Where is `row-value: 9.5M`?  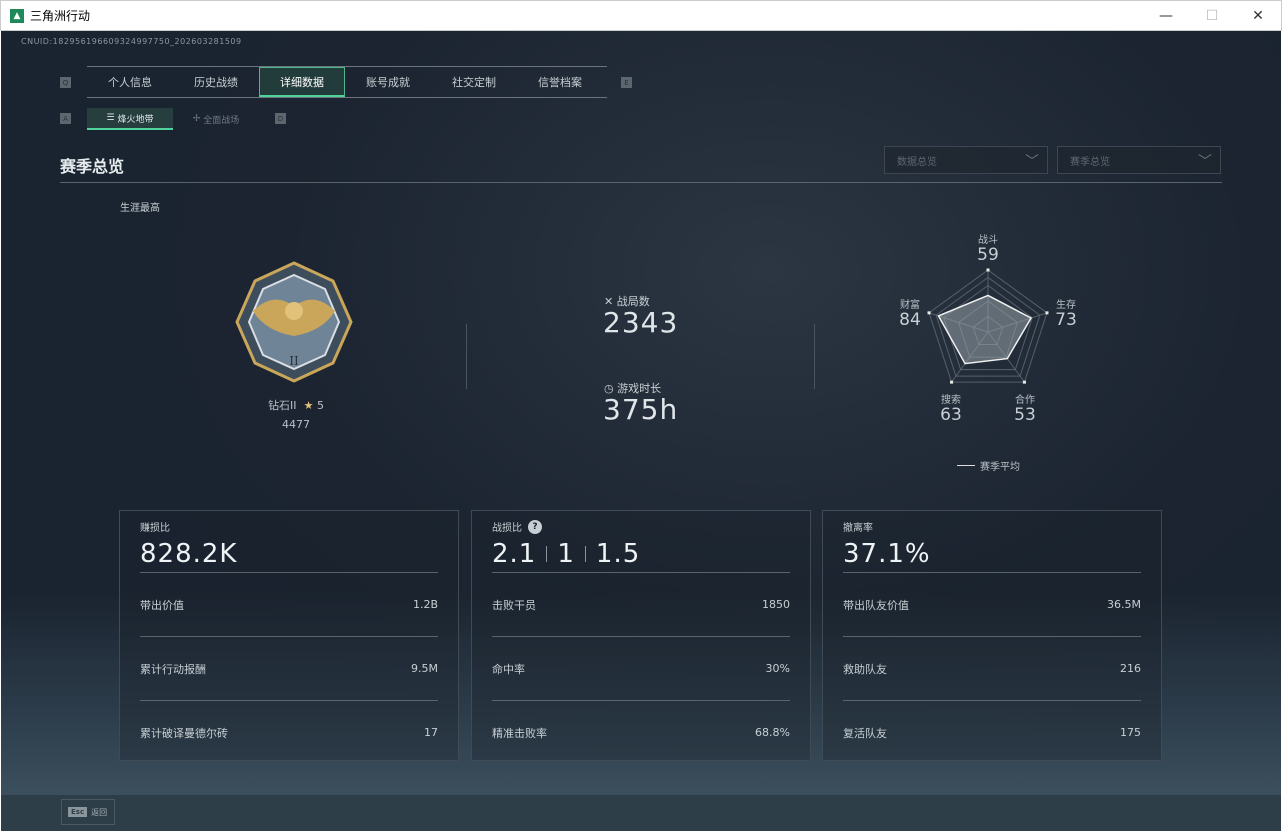 row-value: 9.5M is located at coordinates (424, 668).